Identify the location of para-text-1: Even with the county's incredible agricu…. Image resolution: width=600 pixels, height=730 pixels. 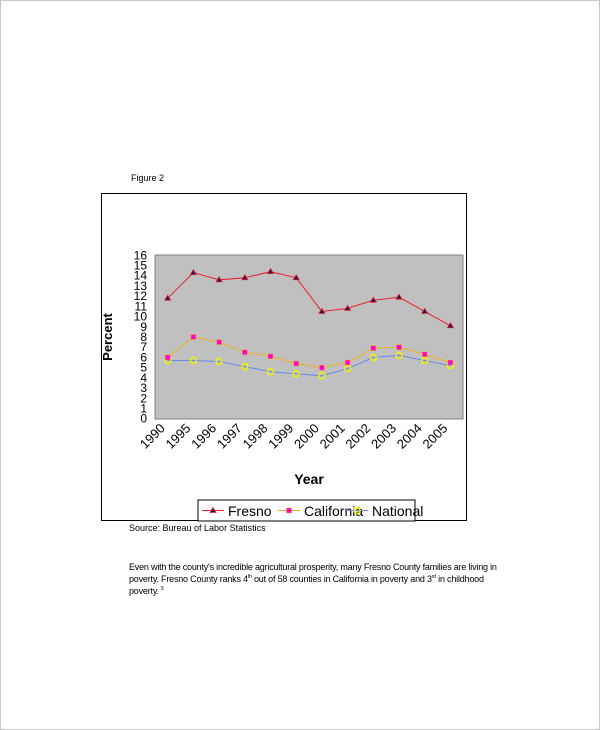
(313, 573).